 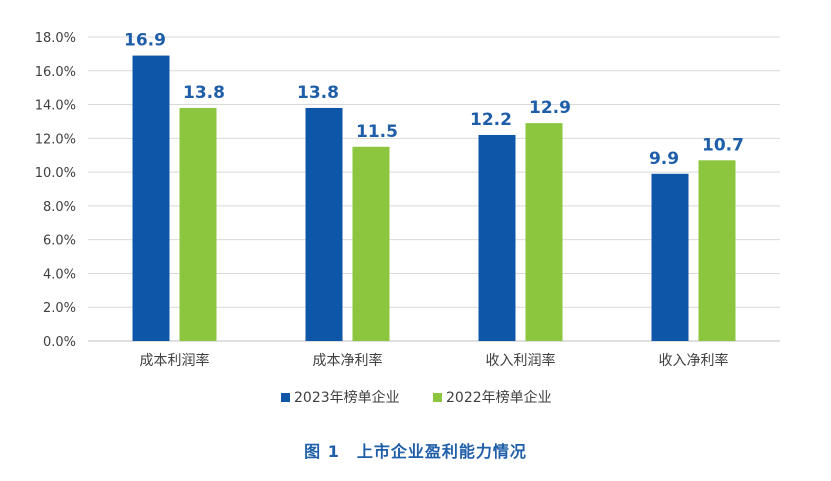 What do you see at coordinates (145, 41) in the screenshot?
I see `data-label: 16.9` at bounding box center [145, 41].